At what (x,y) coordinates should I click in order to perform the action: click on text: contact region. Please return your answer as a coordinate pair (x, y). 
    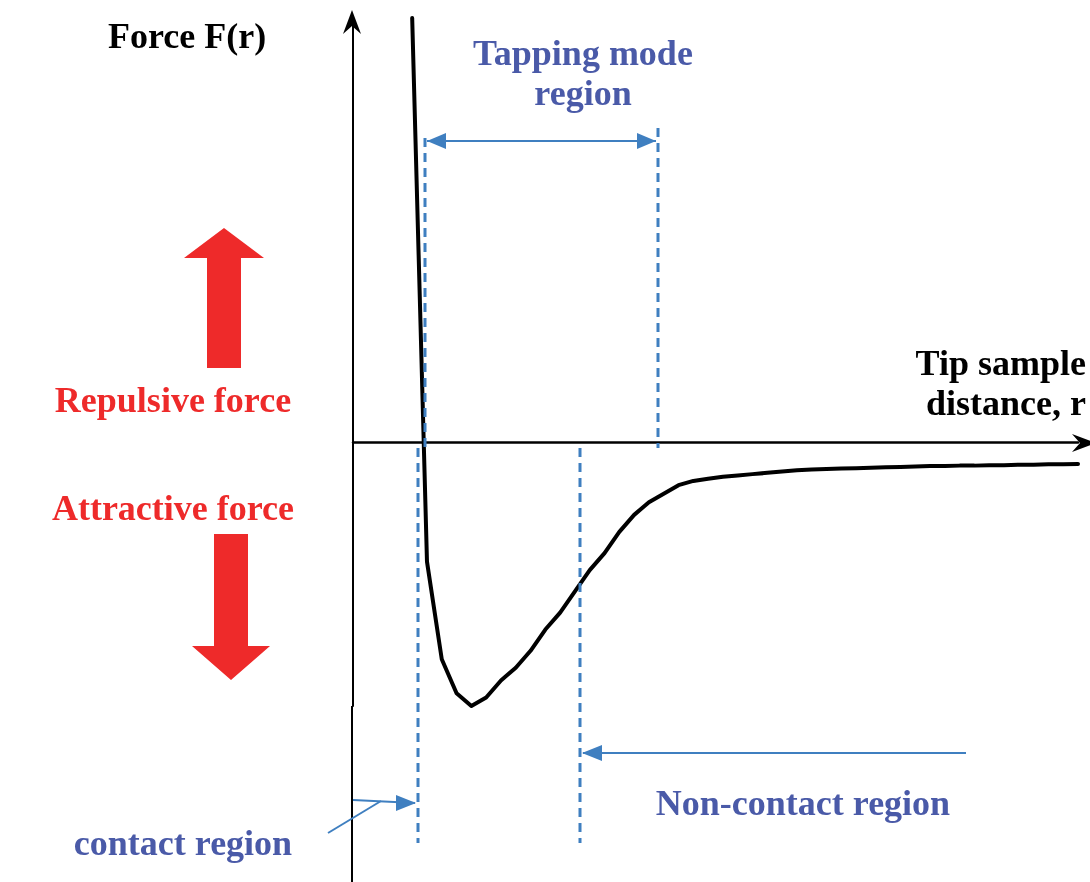
    Looking at the image, I should click on (183, 843).